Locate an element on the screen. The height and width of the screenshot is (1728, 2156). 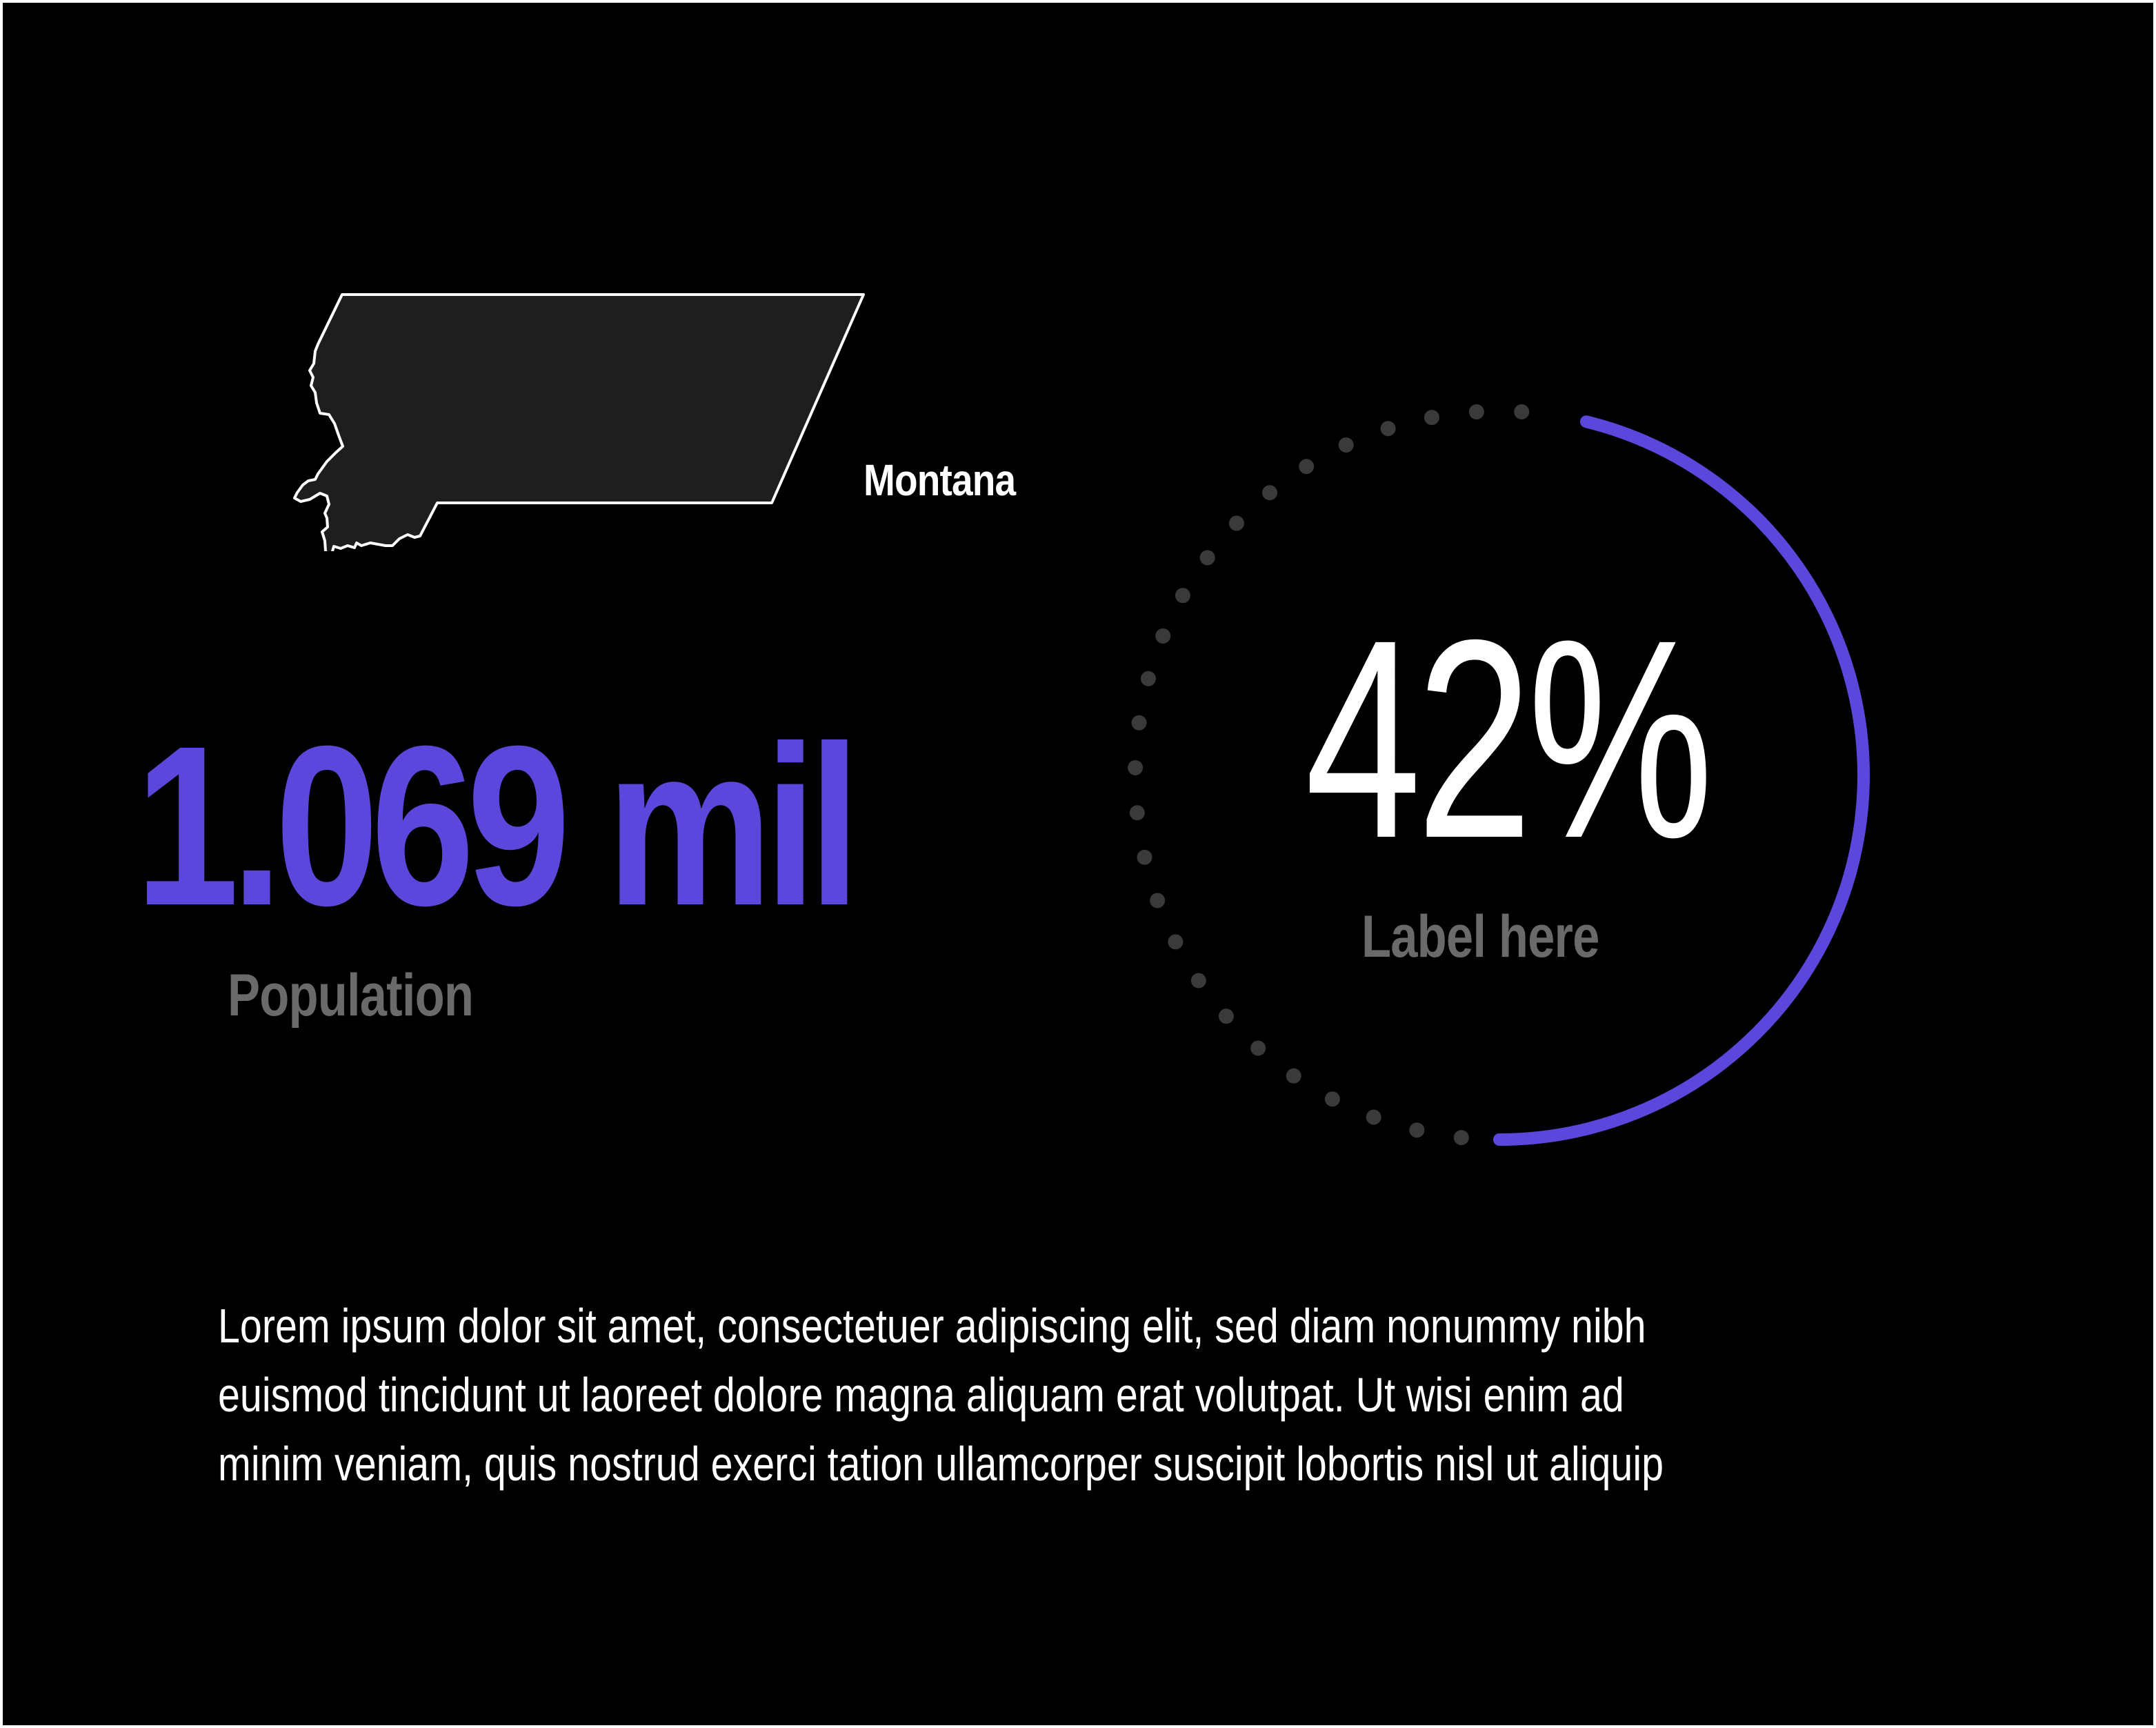
gauge-track-dots is located at coordinates (1329, 775).